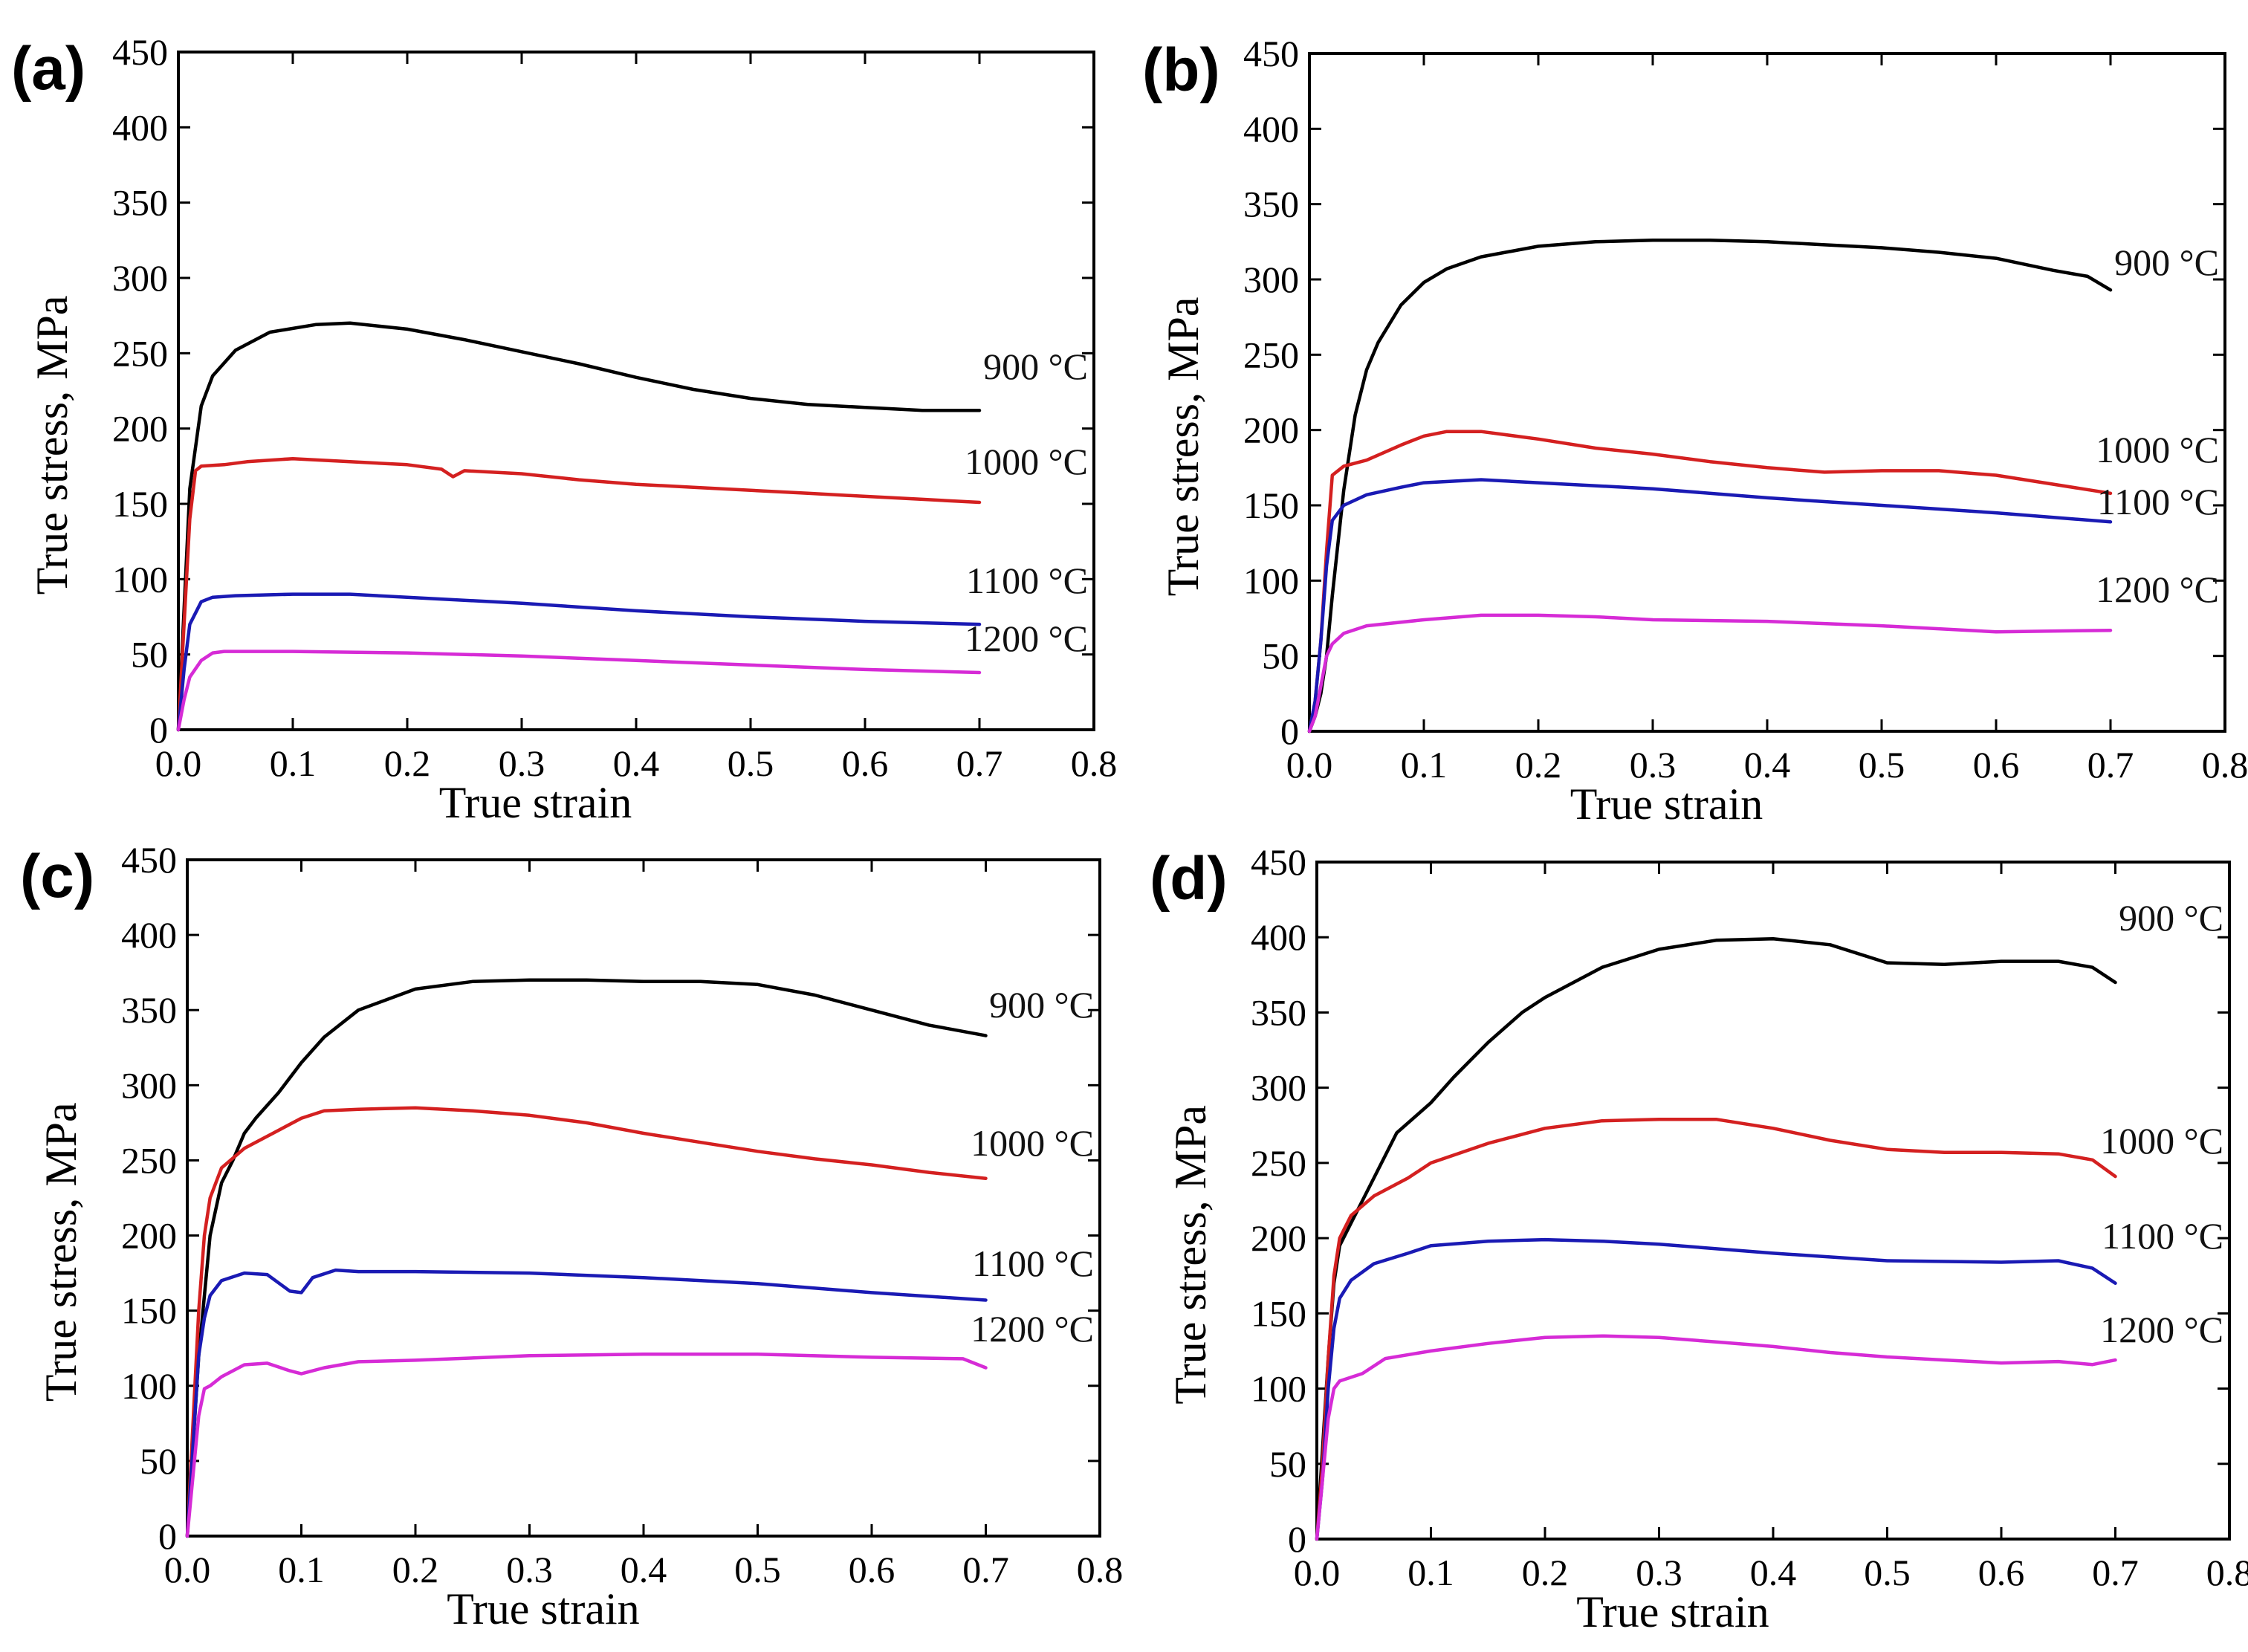 Image resolution: width=2248 pixels, height=1652 pixels. Describe the element at coordinates (48, 69) in the screenshot. I see `panel-label: (a)` at that location.